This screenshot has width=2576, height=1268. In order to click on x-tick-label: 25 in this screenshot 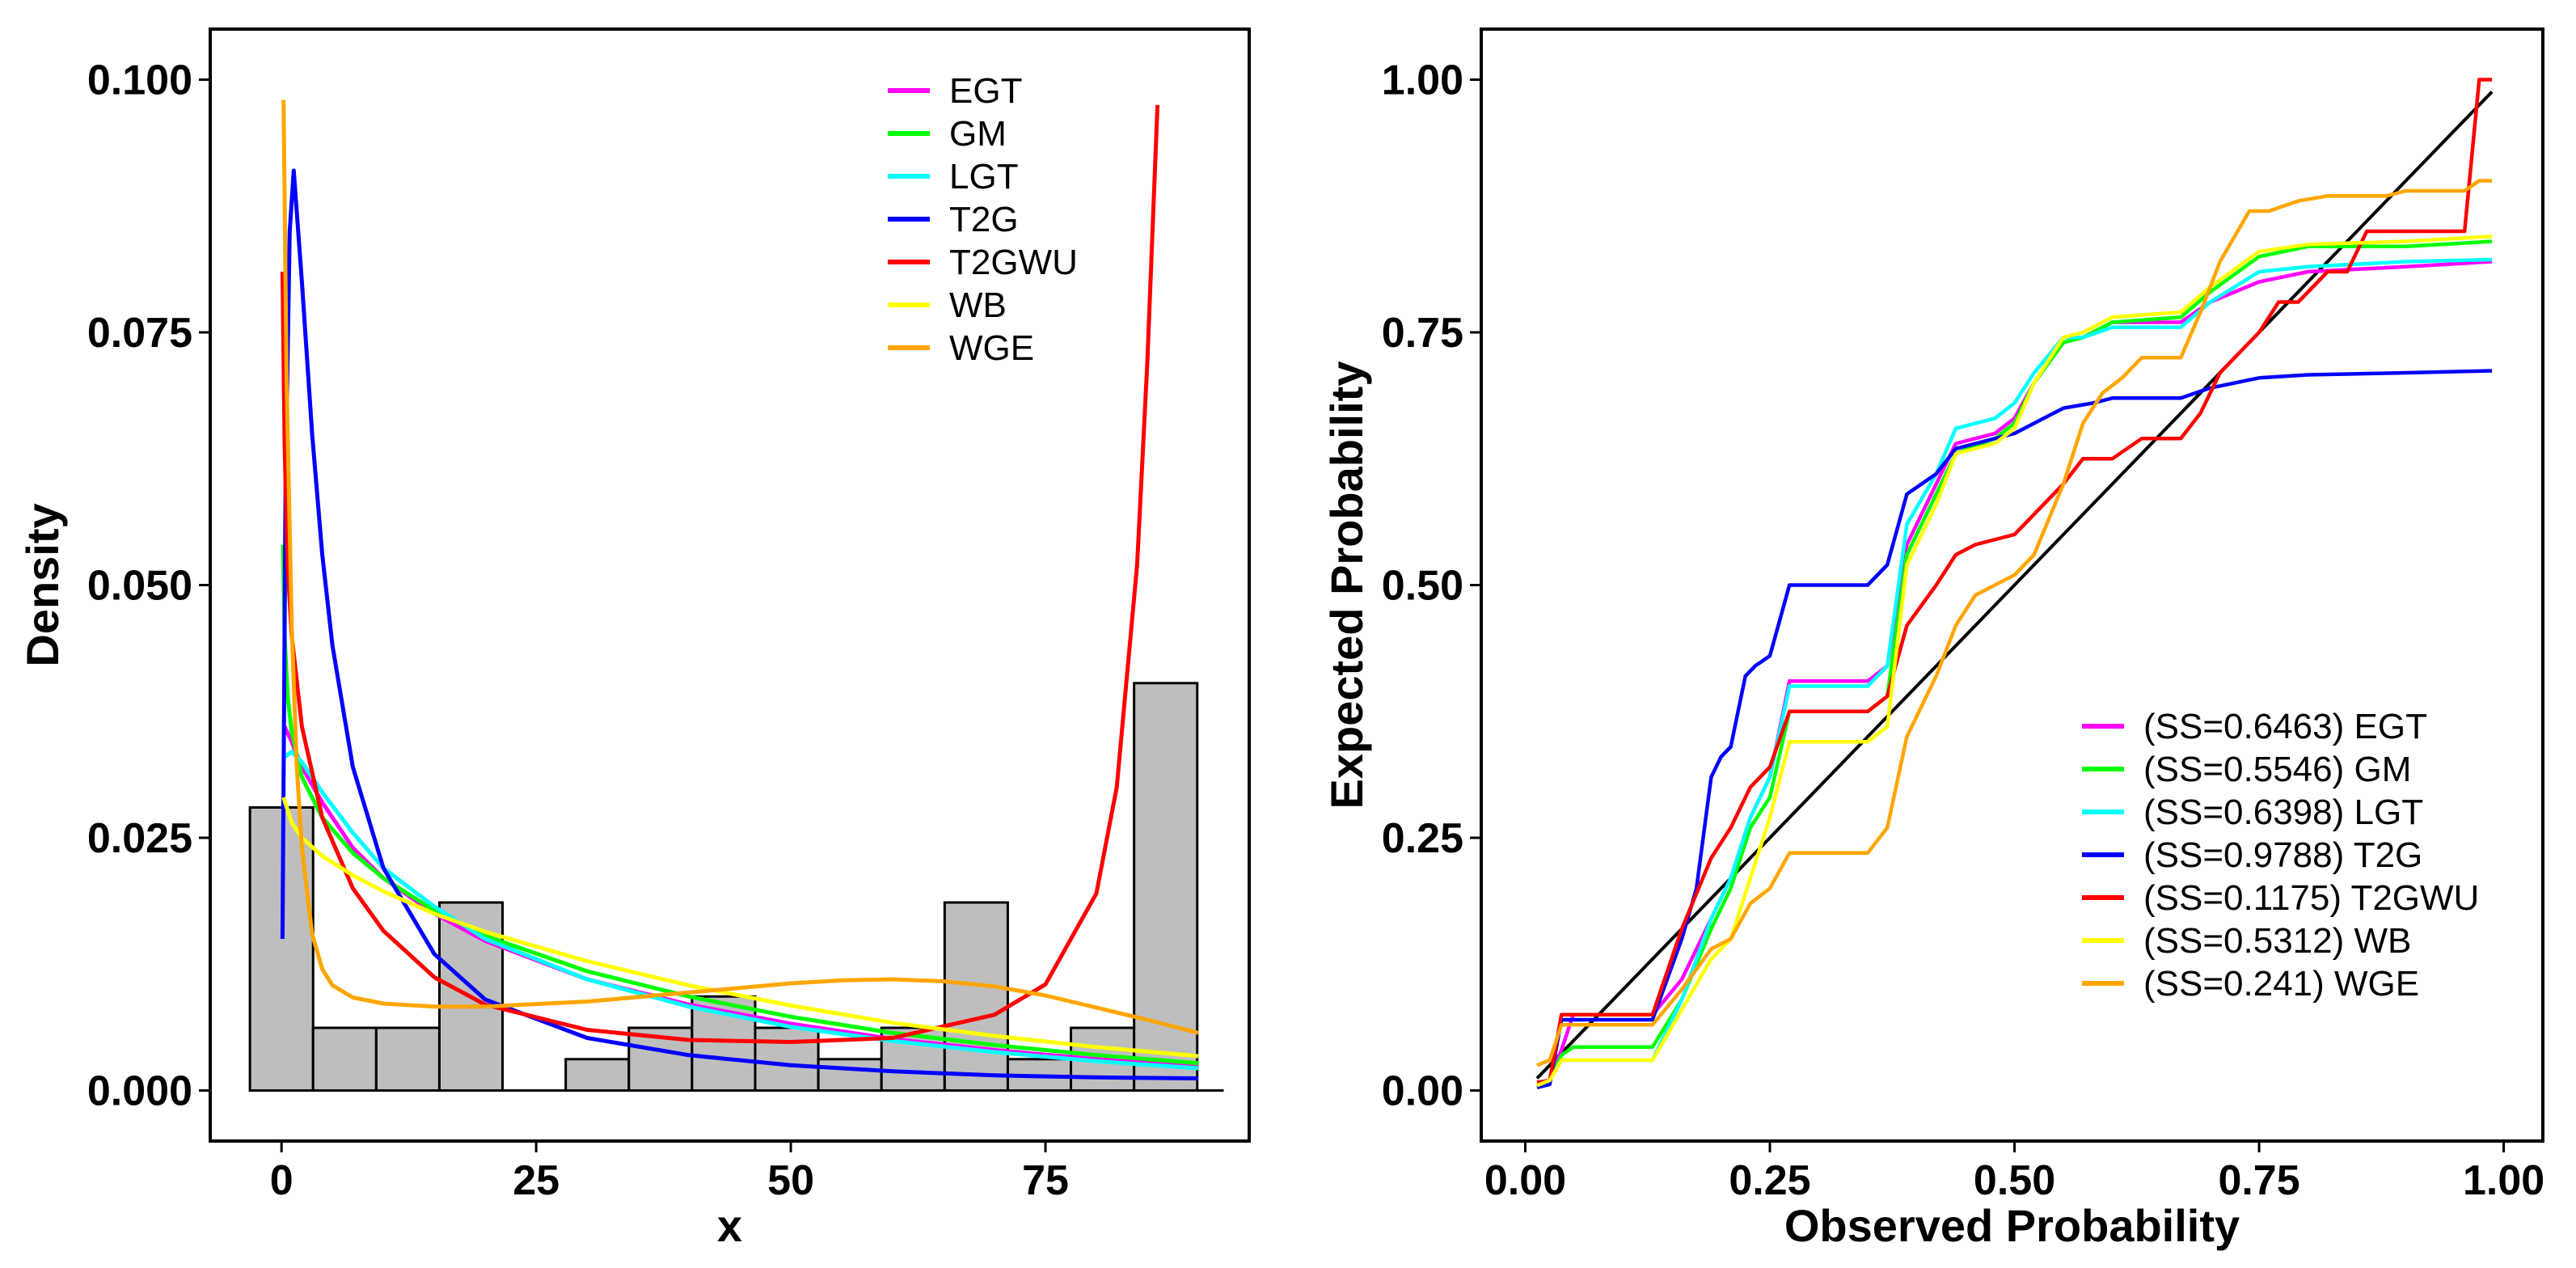, I will do `click(536, 1180)`.